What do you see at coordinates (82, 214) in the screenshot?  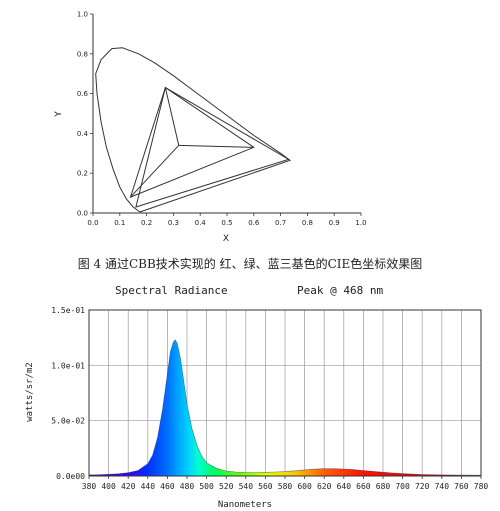 I see `cie-y-tick-label: 0.0` at bounding box center [82, 214].